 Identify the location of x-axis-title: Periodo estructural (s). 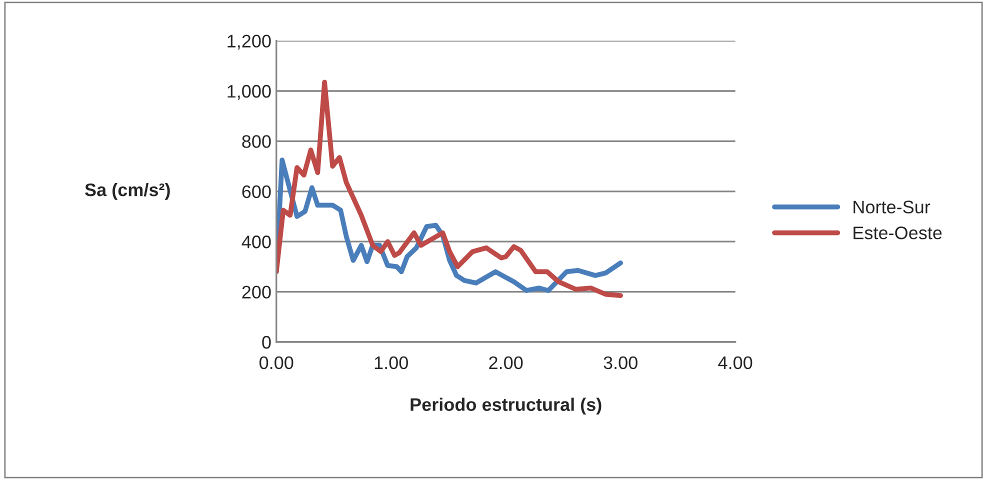
(506, 406).